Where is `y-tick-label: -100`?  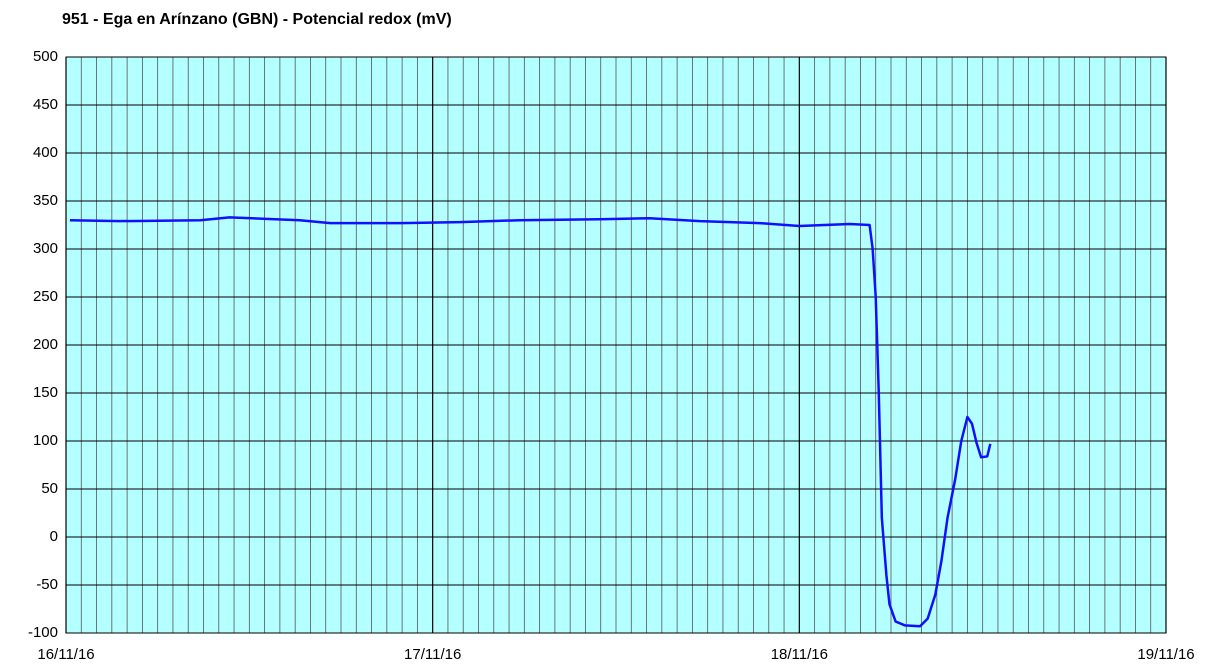
y-tick-label: -100 is located at coordinates (43, 632).